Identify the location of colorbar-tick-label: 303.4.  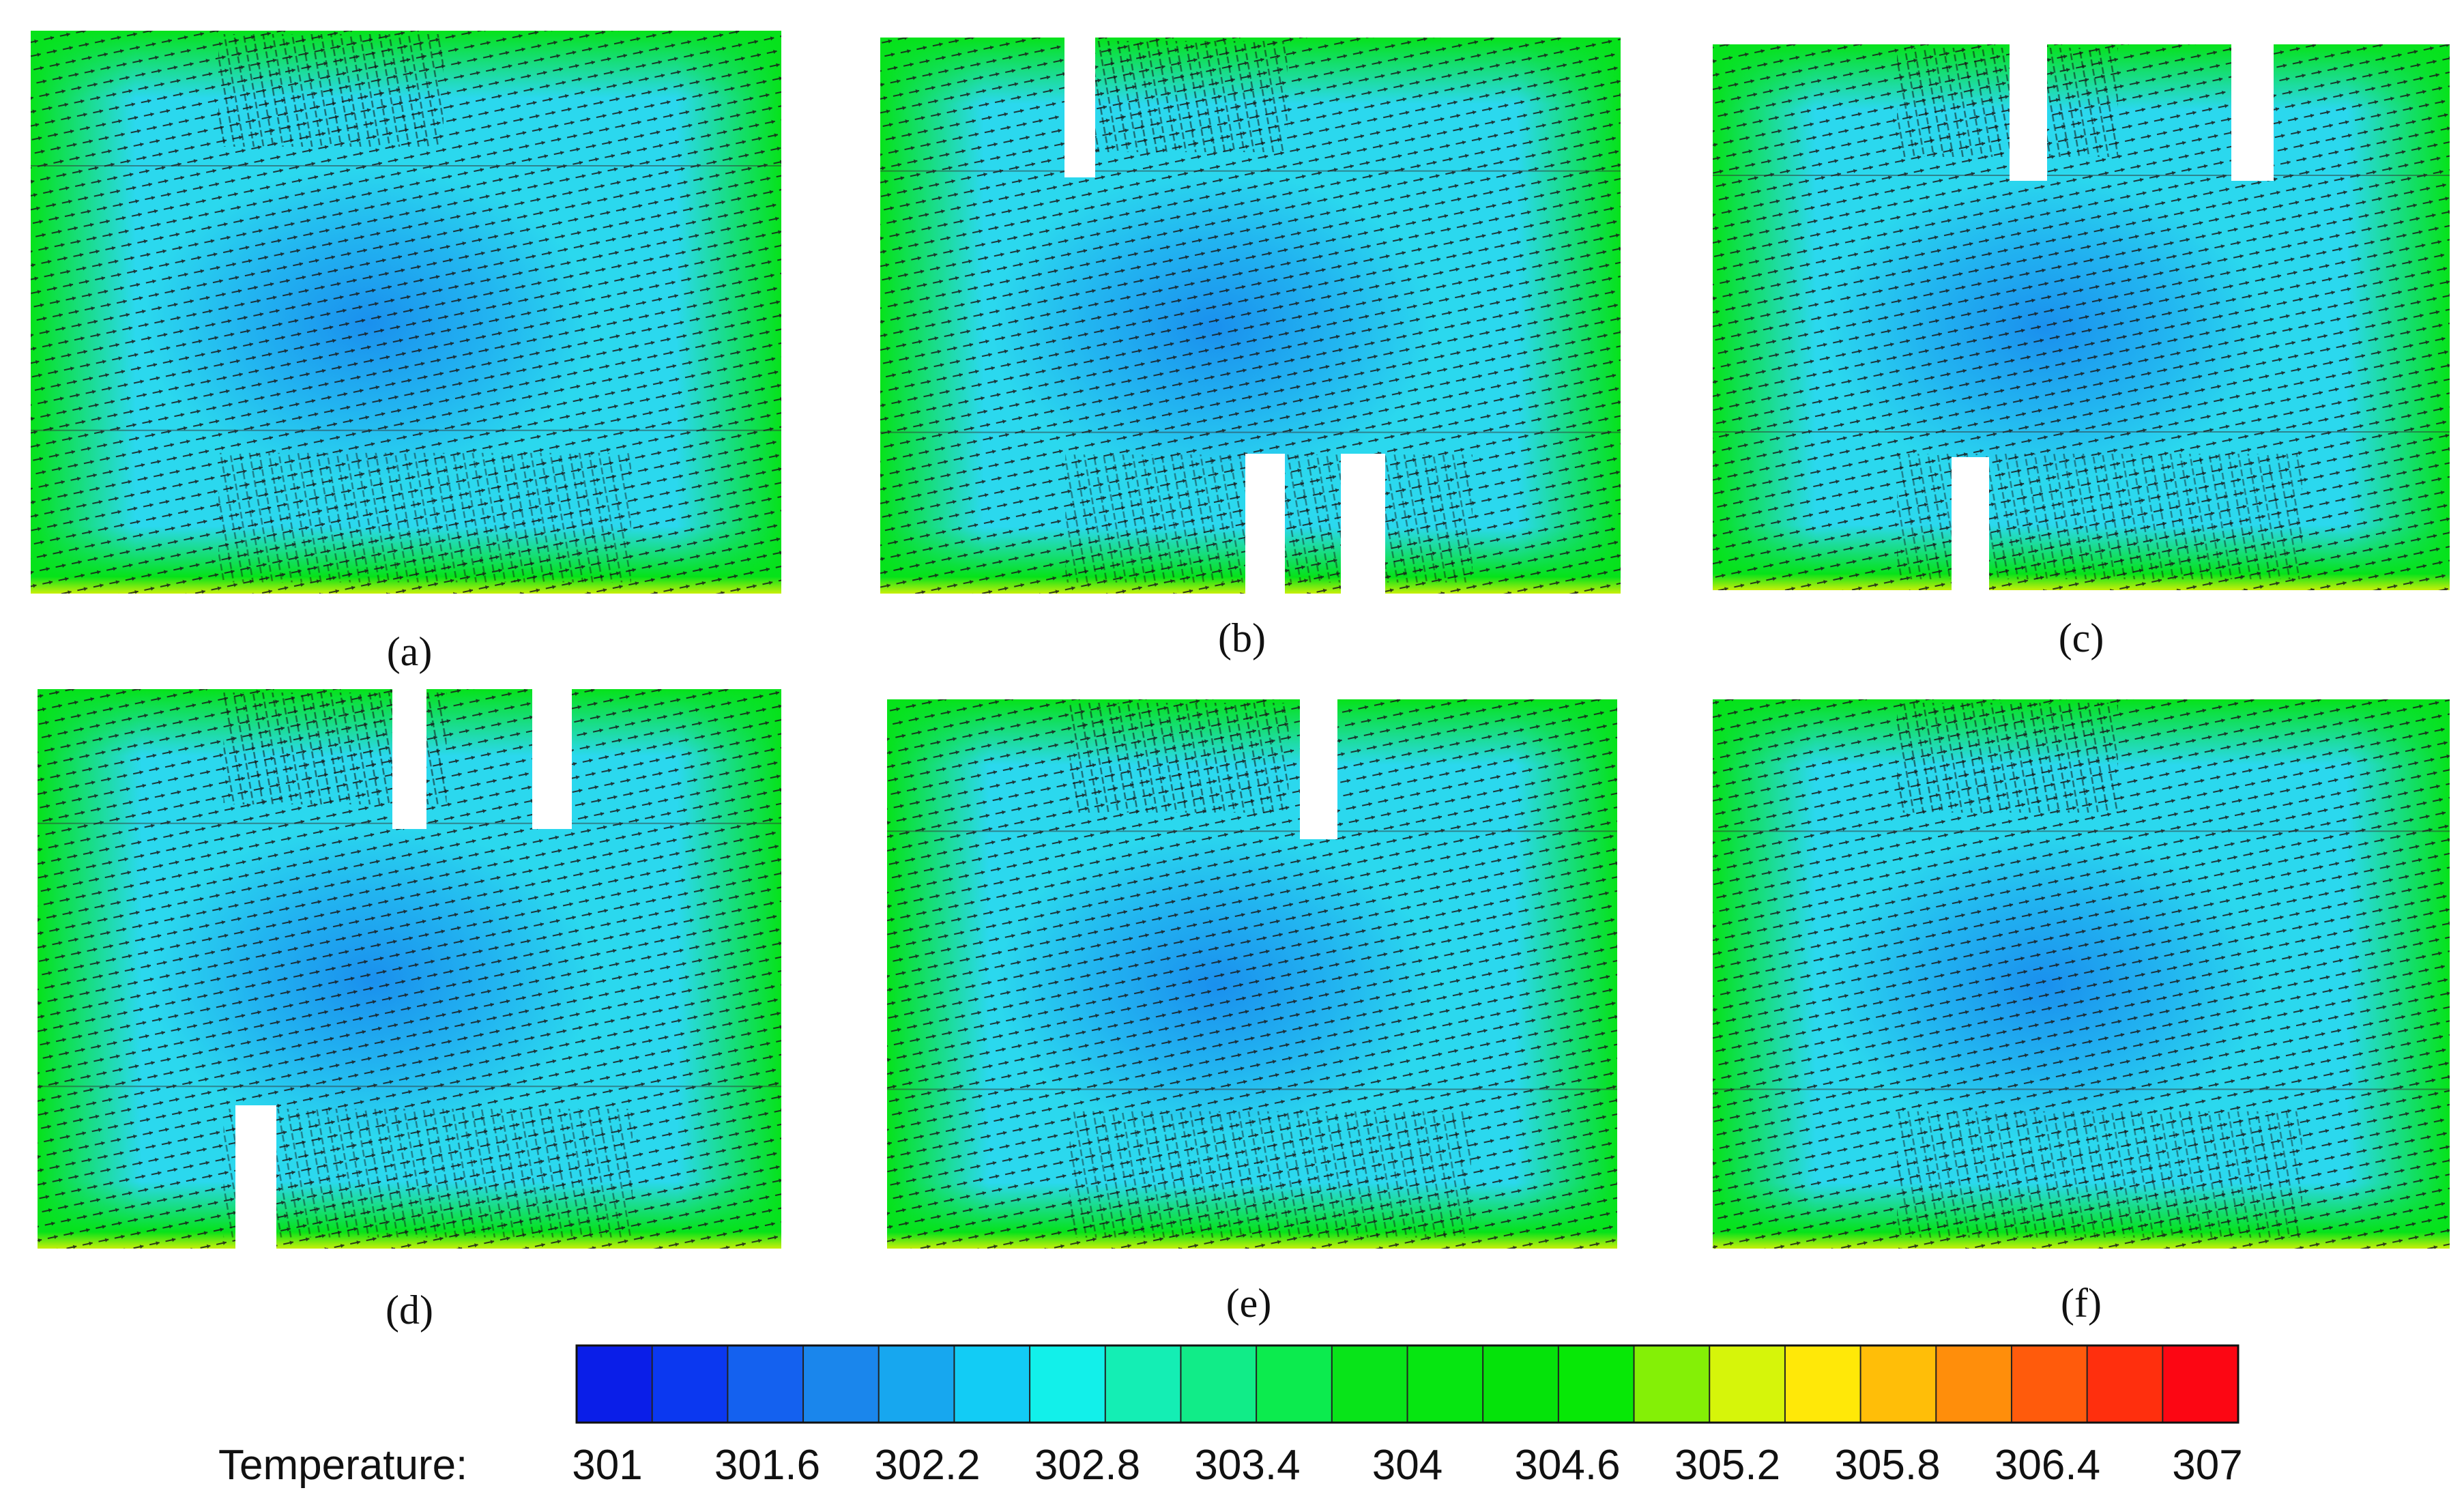
(1247, 1465).